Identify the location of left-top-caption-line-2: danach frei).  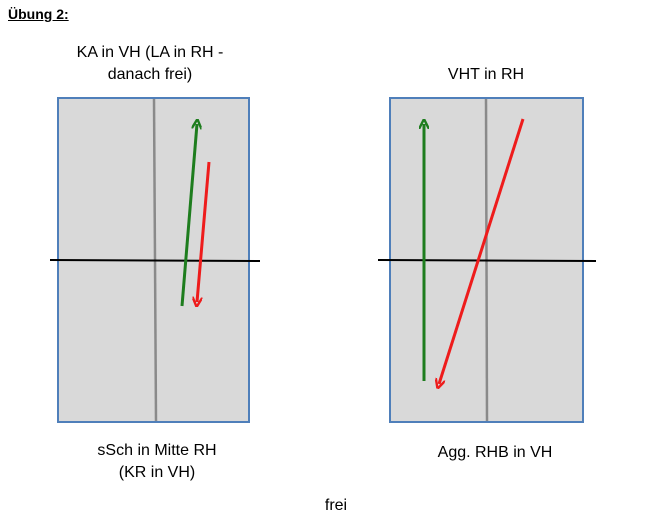
(150, 74).